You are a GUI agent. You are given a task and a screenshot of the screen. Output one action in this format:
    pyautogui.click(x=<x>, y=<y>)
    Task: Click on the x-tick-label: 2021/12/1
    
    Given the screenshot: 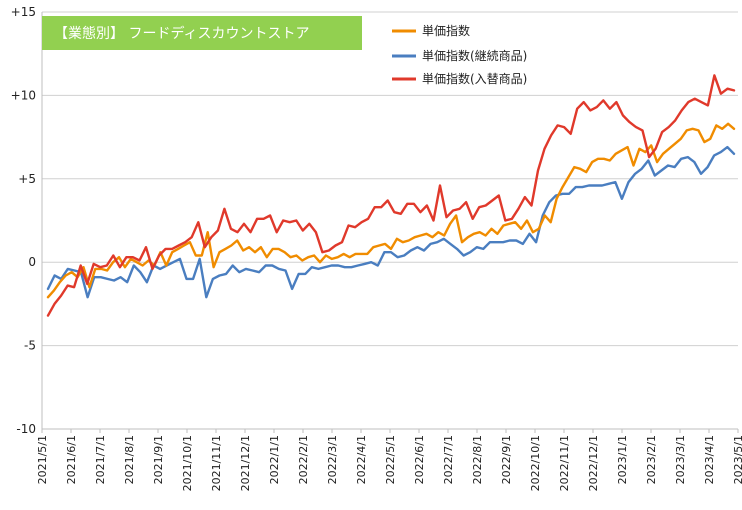 What is the action you would take?
    pyautogui.click(x=245, y=463)
    